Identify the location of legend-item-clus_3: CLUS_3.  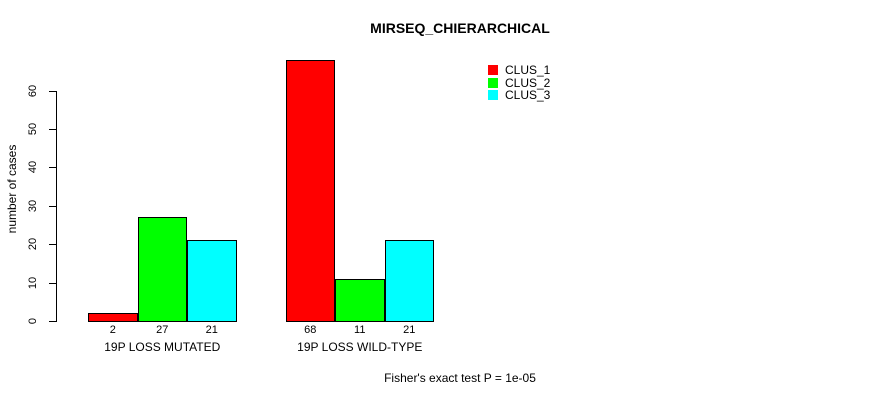
(519, 95).